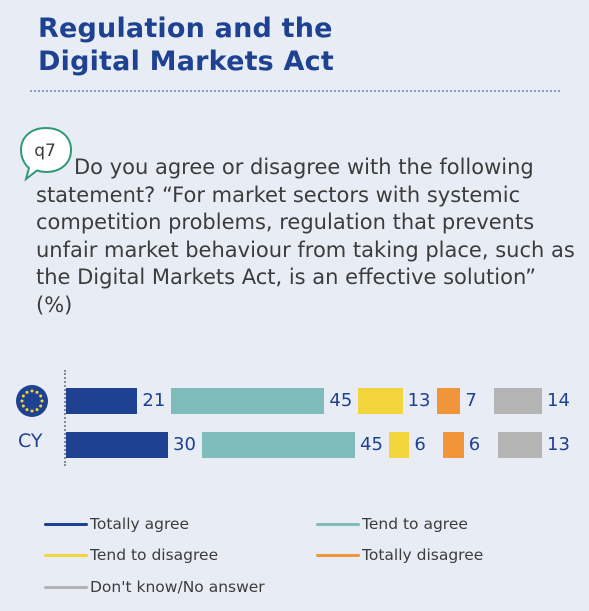  What do you see at coordinates (558, 400) in the screenshot?
I see `data-label-eu-4: 14` at bounding box center [558, 400].